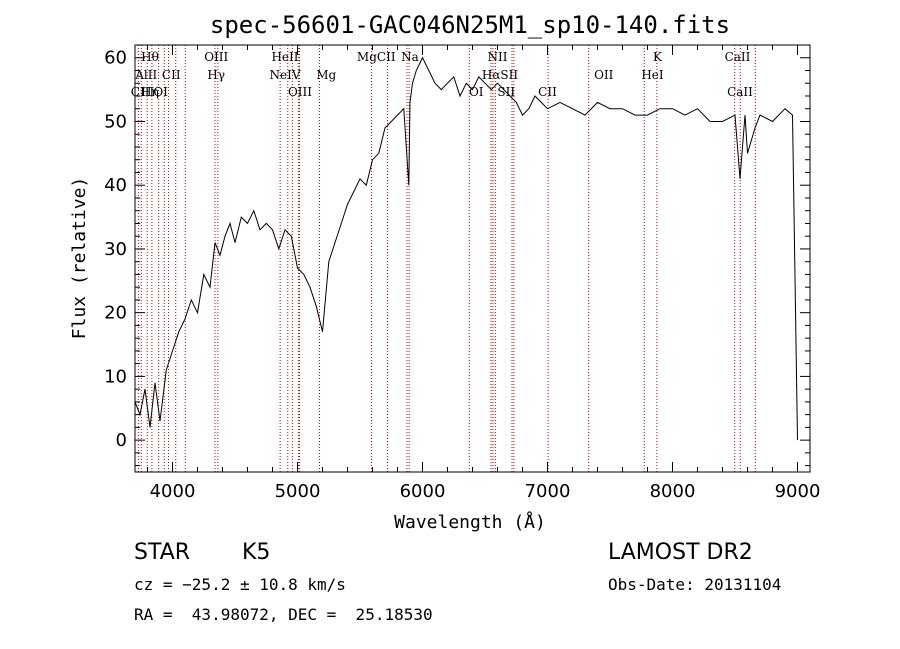  Describe the element at coordinates (173, 491) in the screenshot. I see `x-tick-label: 4000` at that location.